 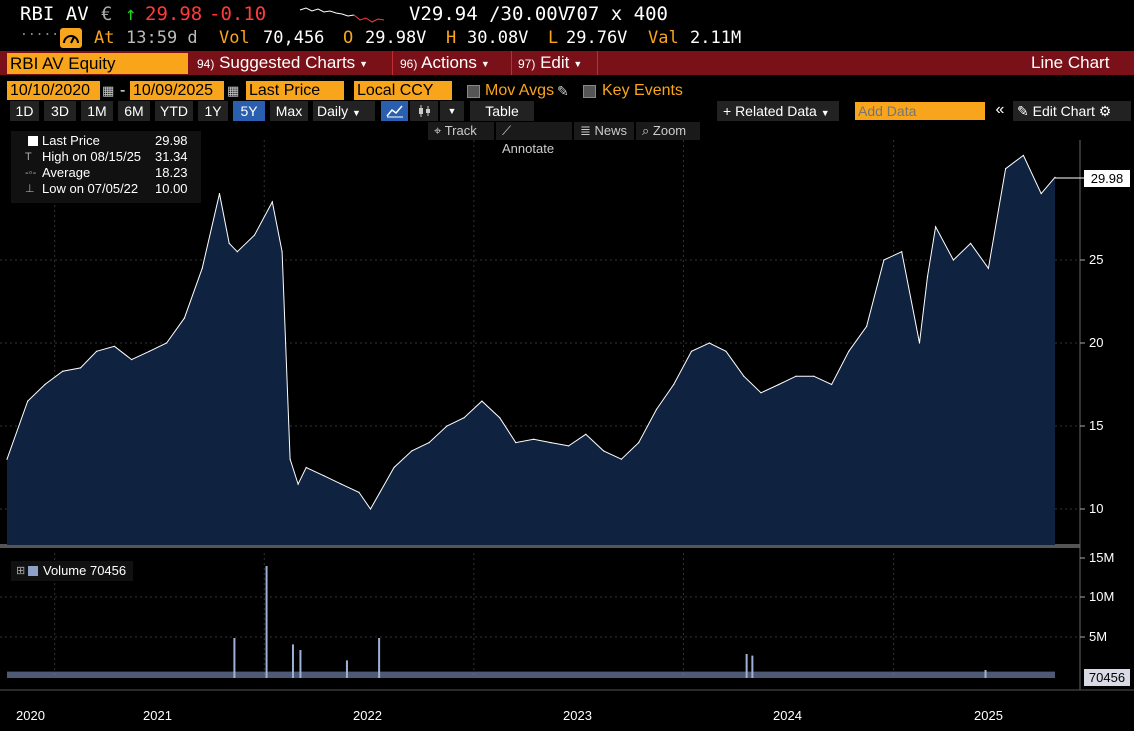 What do you see at coordinates (24, 111) in the screenshot?
I see `range-1d: 1D` at bounding box center [24, 111].